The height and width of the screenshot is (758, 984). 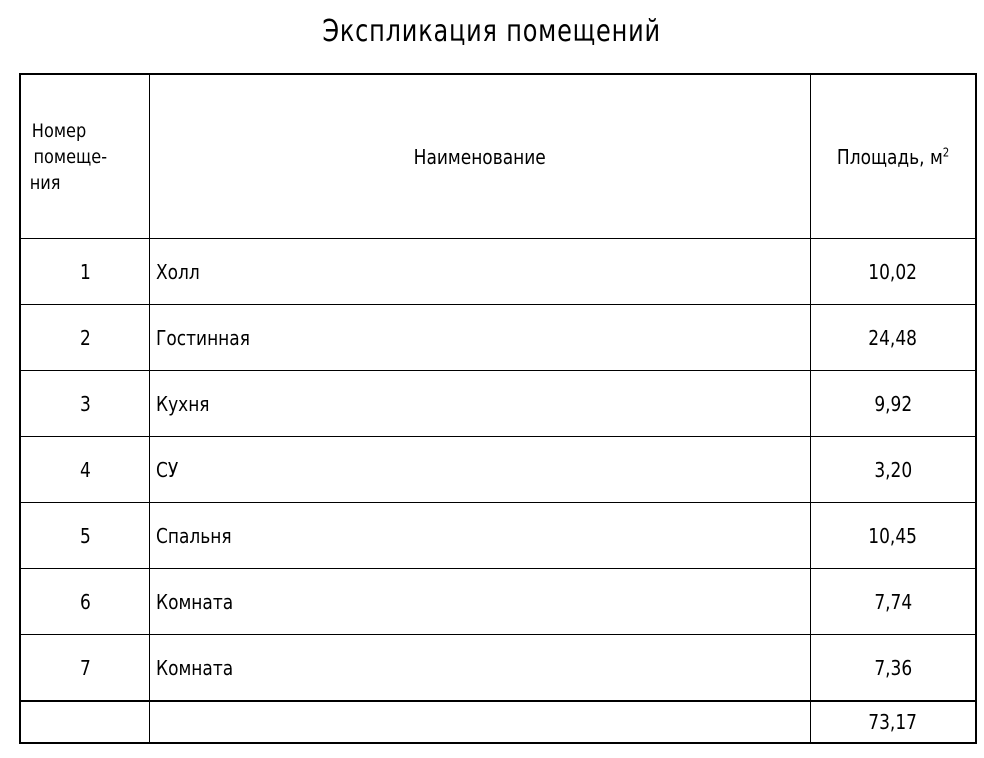 I want to click on room-number: 3, so click(x=84, y=403).